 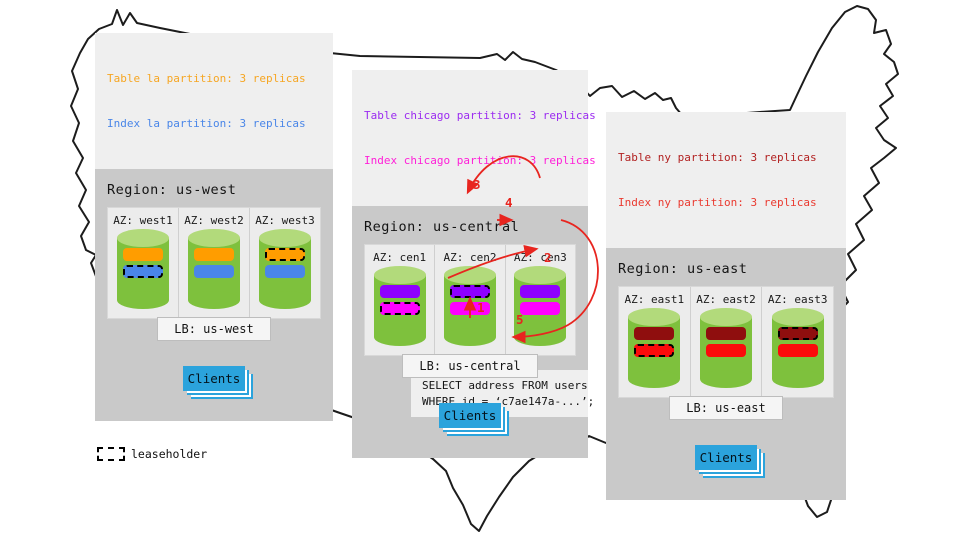 I want to click on region-title: Region: us-central, so click(x=442, y=227).